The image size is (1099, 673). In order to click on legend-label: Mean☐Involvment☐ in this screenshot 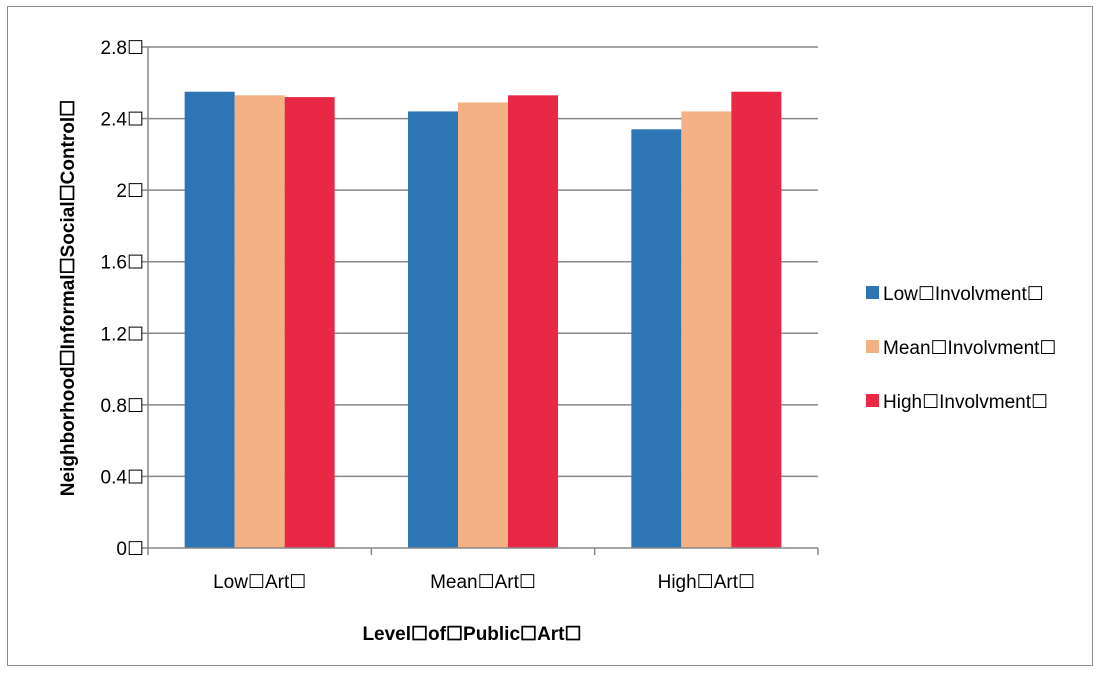, I will do `click(969, 348)`.